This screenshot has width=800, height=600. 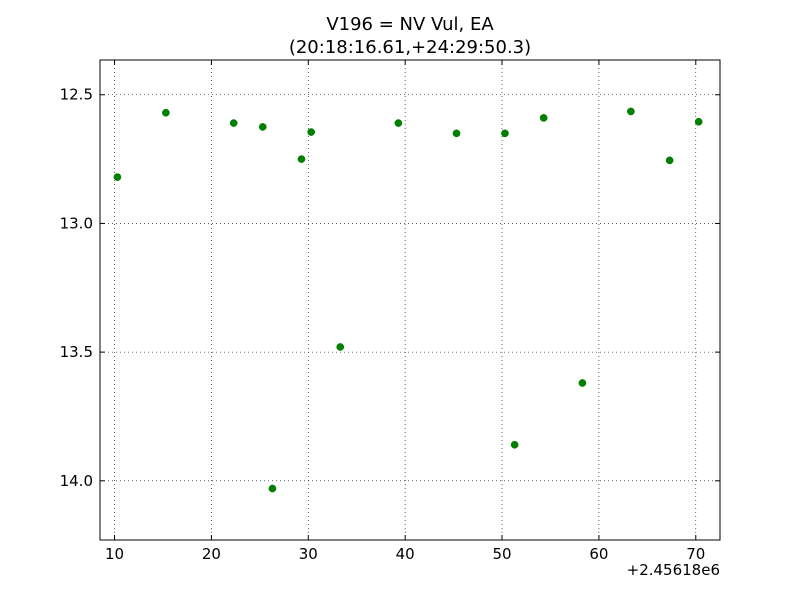 I want to click on chart-title: V196 = NV Vul, EA, so click(x=410, y=24).